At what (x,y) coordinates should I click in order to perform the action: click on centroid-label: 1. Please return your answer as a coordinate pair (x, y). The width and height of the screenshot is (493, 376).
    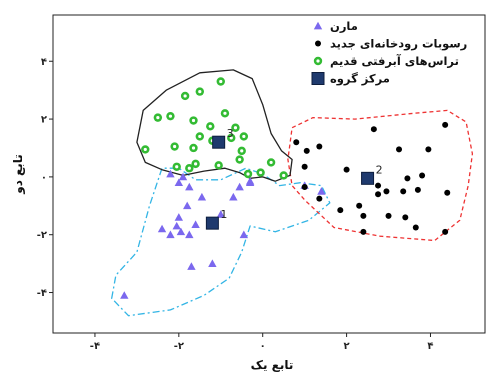
    Looking at the image, I should click on (223, 214).